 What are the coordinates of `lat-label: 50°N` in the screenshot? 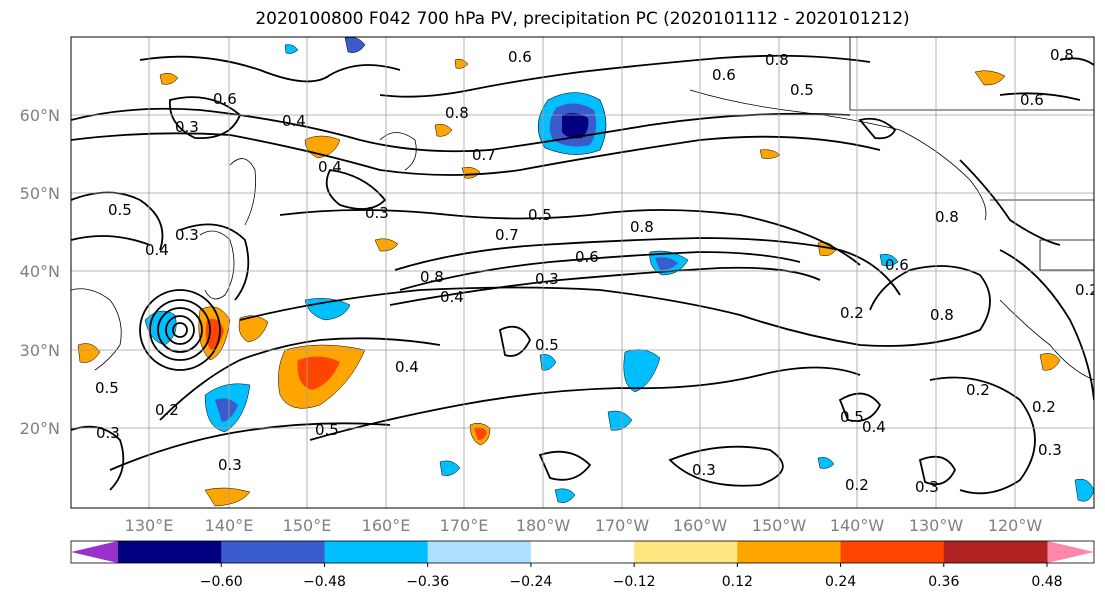 It's located at (40, 193).